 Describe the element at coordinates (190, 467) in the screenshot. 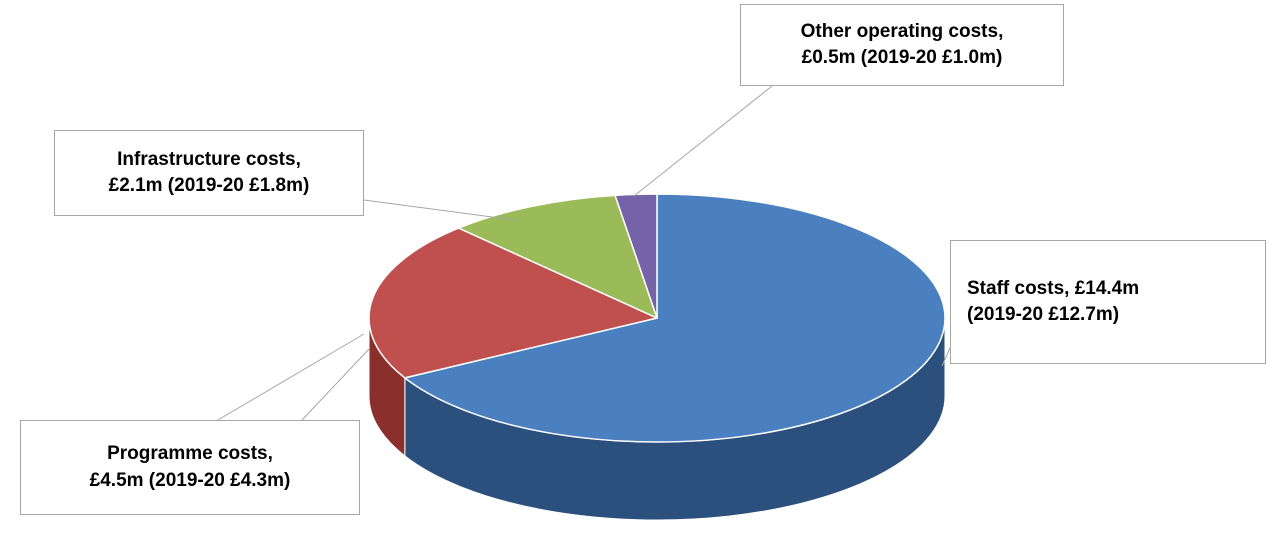

I see `callout-programme: Programme costs, £4.5m (2019-20 £4.3m)` at that location.